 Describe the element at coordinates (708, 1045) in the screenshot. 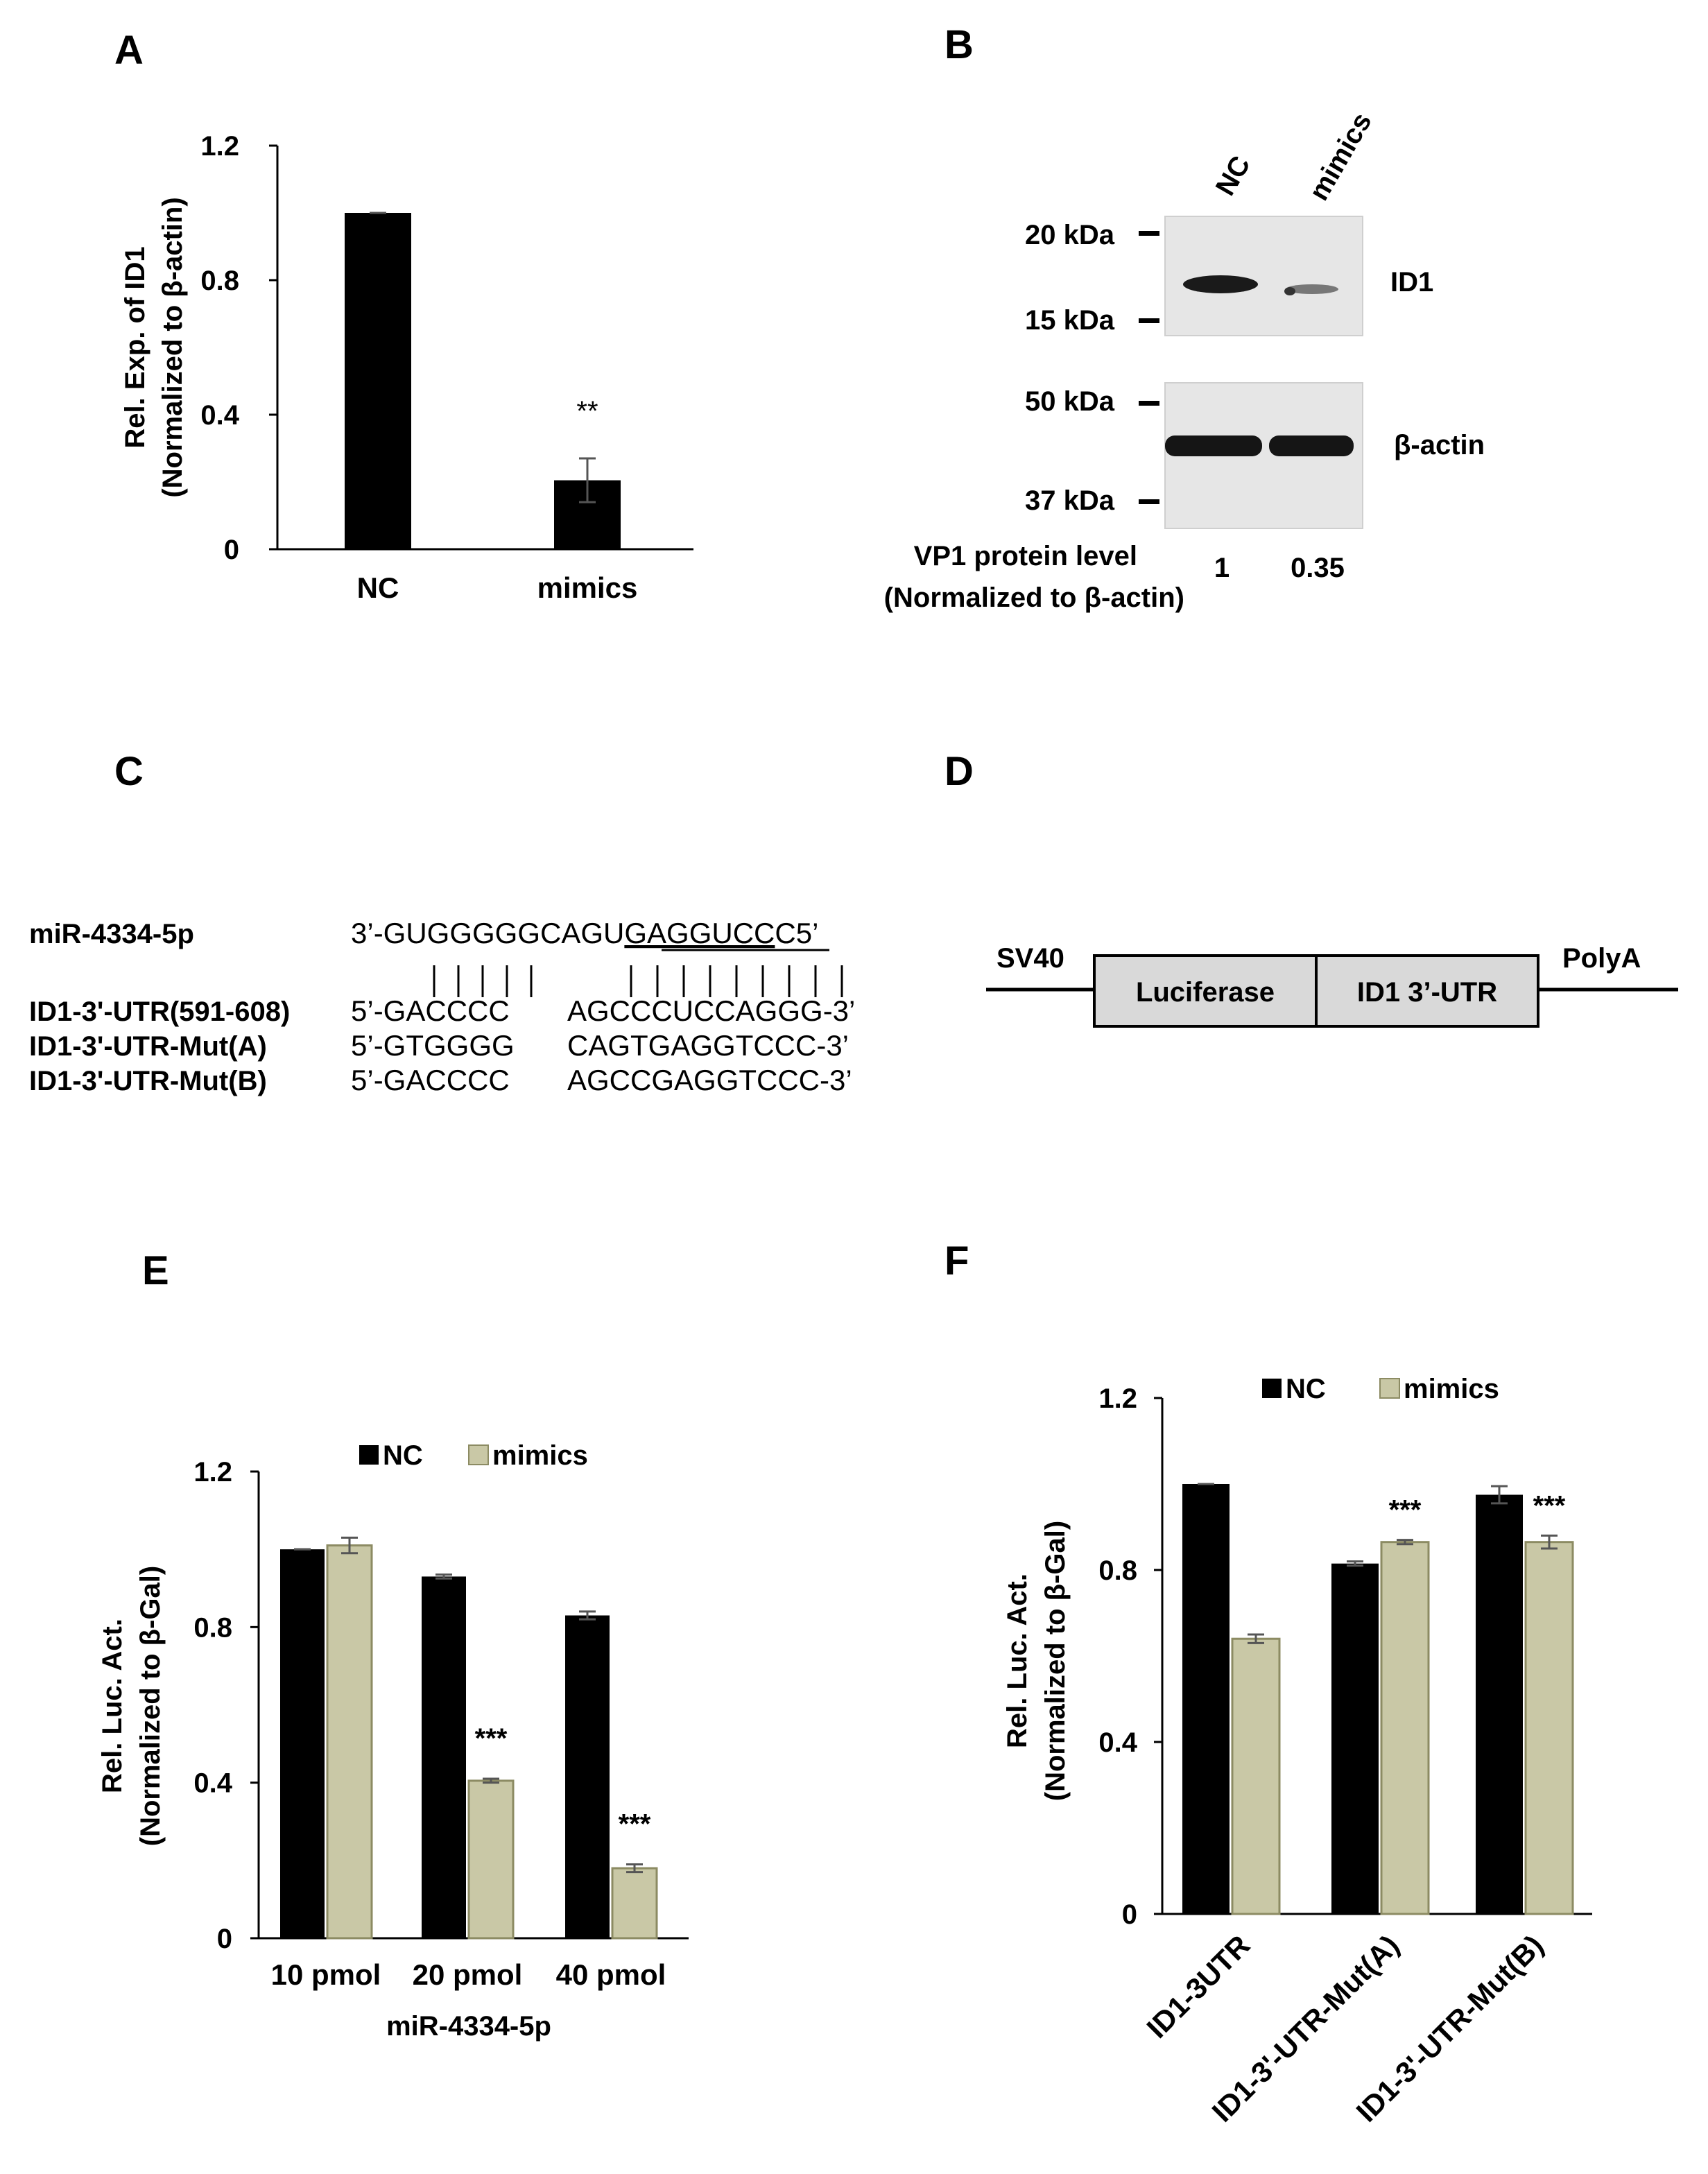

I see `seq-row-right-2: CAGTGAGGTCCC-3’` at that location.